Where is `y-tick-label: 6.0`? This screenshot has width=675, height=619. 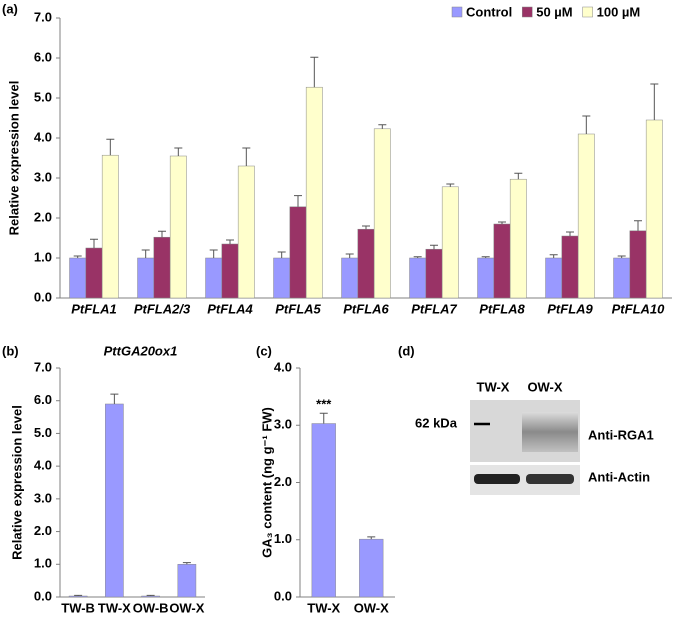
y-tick-label: 6.0 is located at coordinates (43, 56).